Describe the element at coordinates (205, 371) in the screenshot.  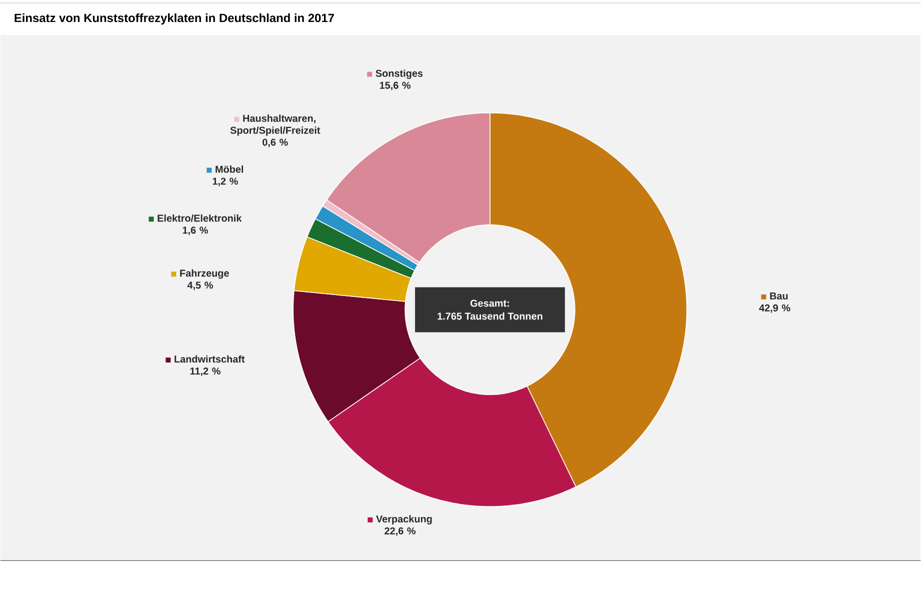
I see `data-label: 11,2 %` at that location.